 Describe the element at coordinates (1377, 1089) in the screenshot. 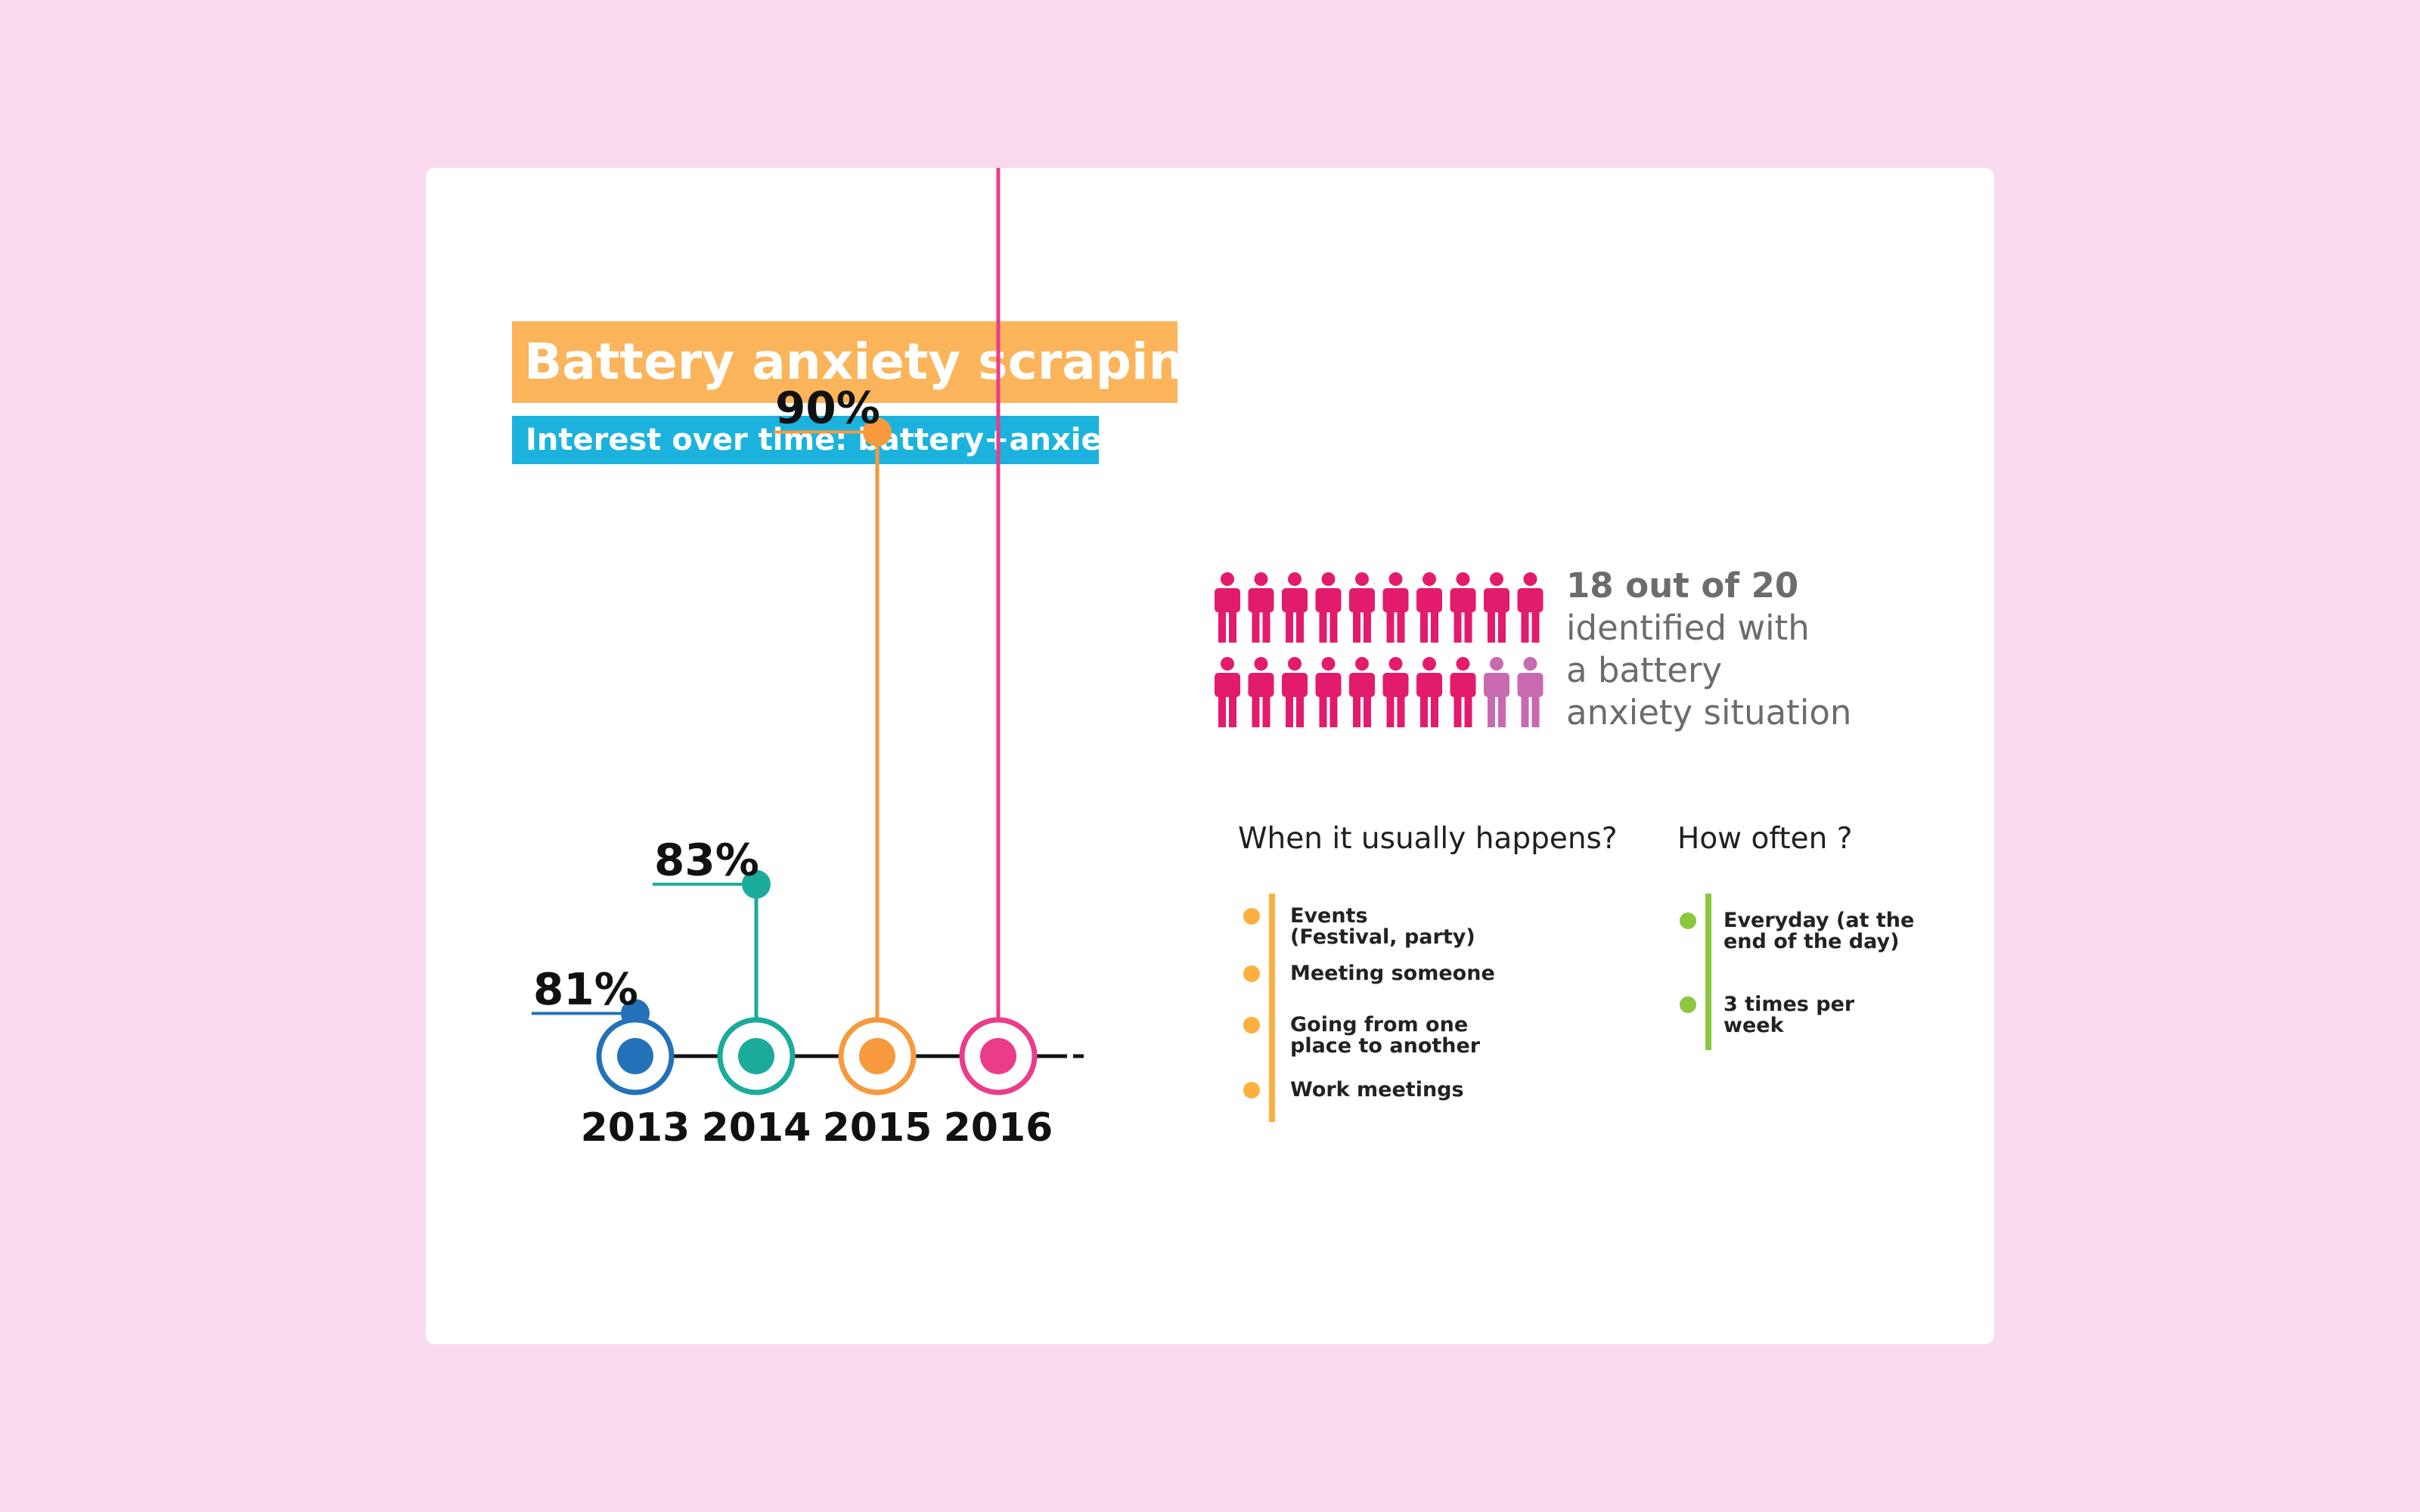

I see `list-item: Work meetings` at that location.